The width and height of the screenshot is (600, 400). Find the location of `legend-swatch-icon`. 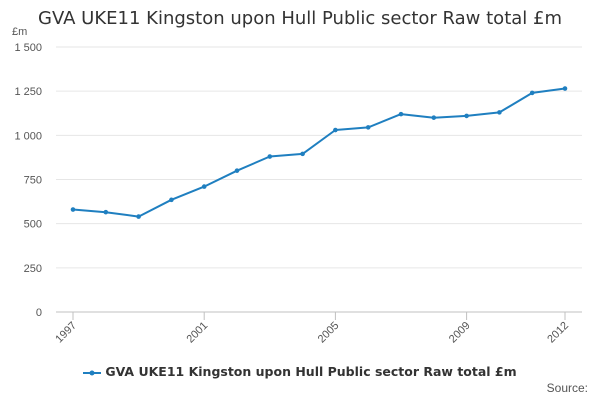

legend-swatch-icon is located at coordinates (92, 372).